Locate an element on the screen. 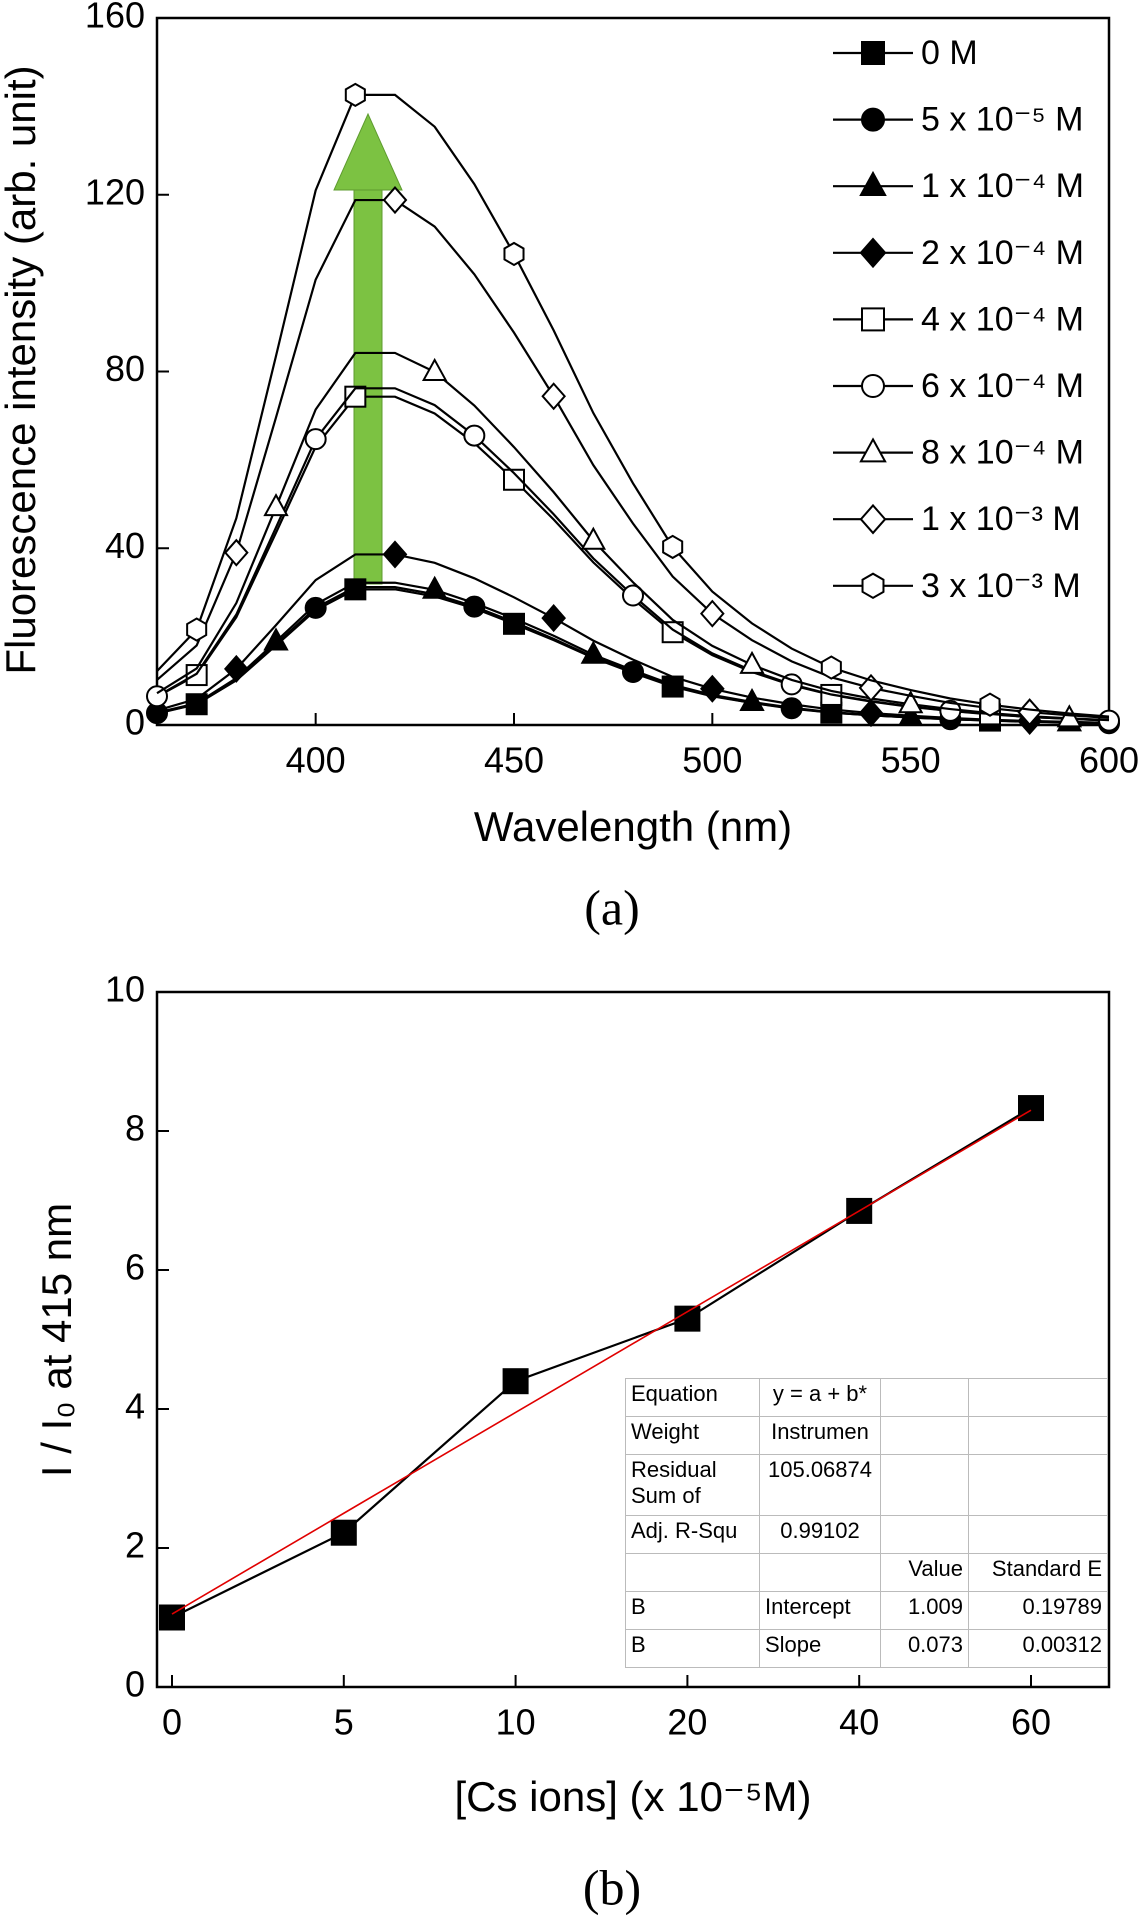 Image resolution: width=1148 pixels, height=1930 pixels. x-tick-label: 500 is located at coordinates (712, 760).